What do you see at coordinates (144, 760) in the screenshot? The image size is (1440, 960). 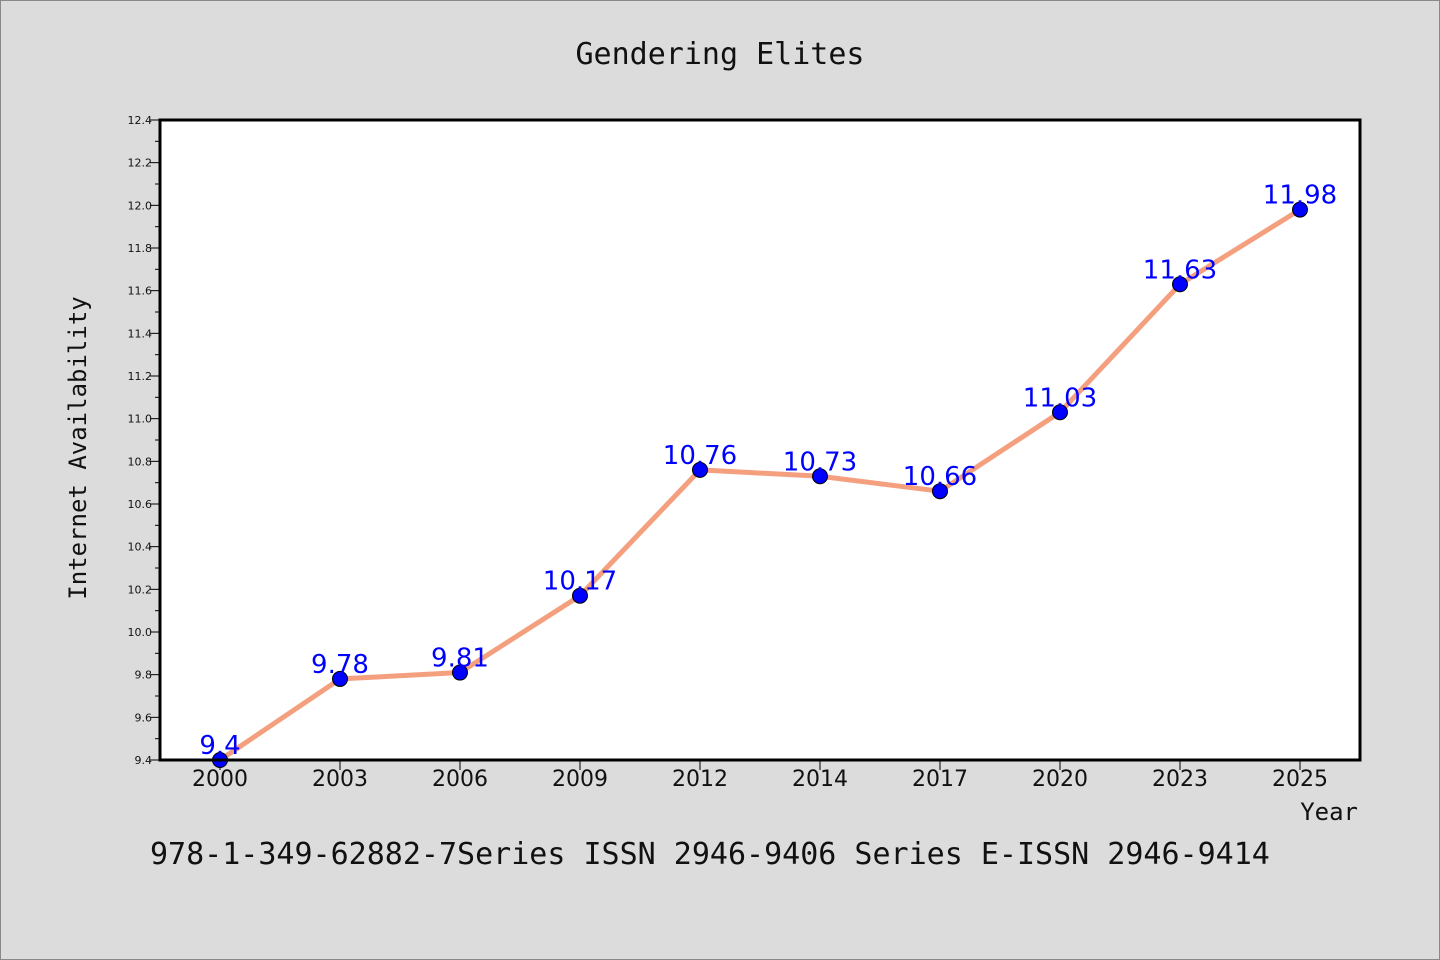 I see `y-tick-label: 9.4` at bounding box center [144, 760].